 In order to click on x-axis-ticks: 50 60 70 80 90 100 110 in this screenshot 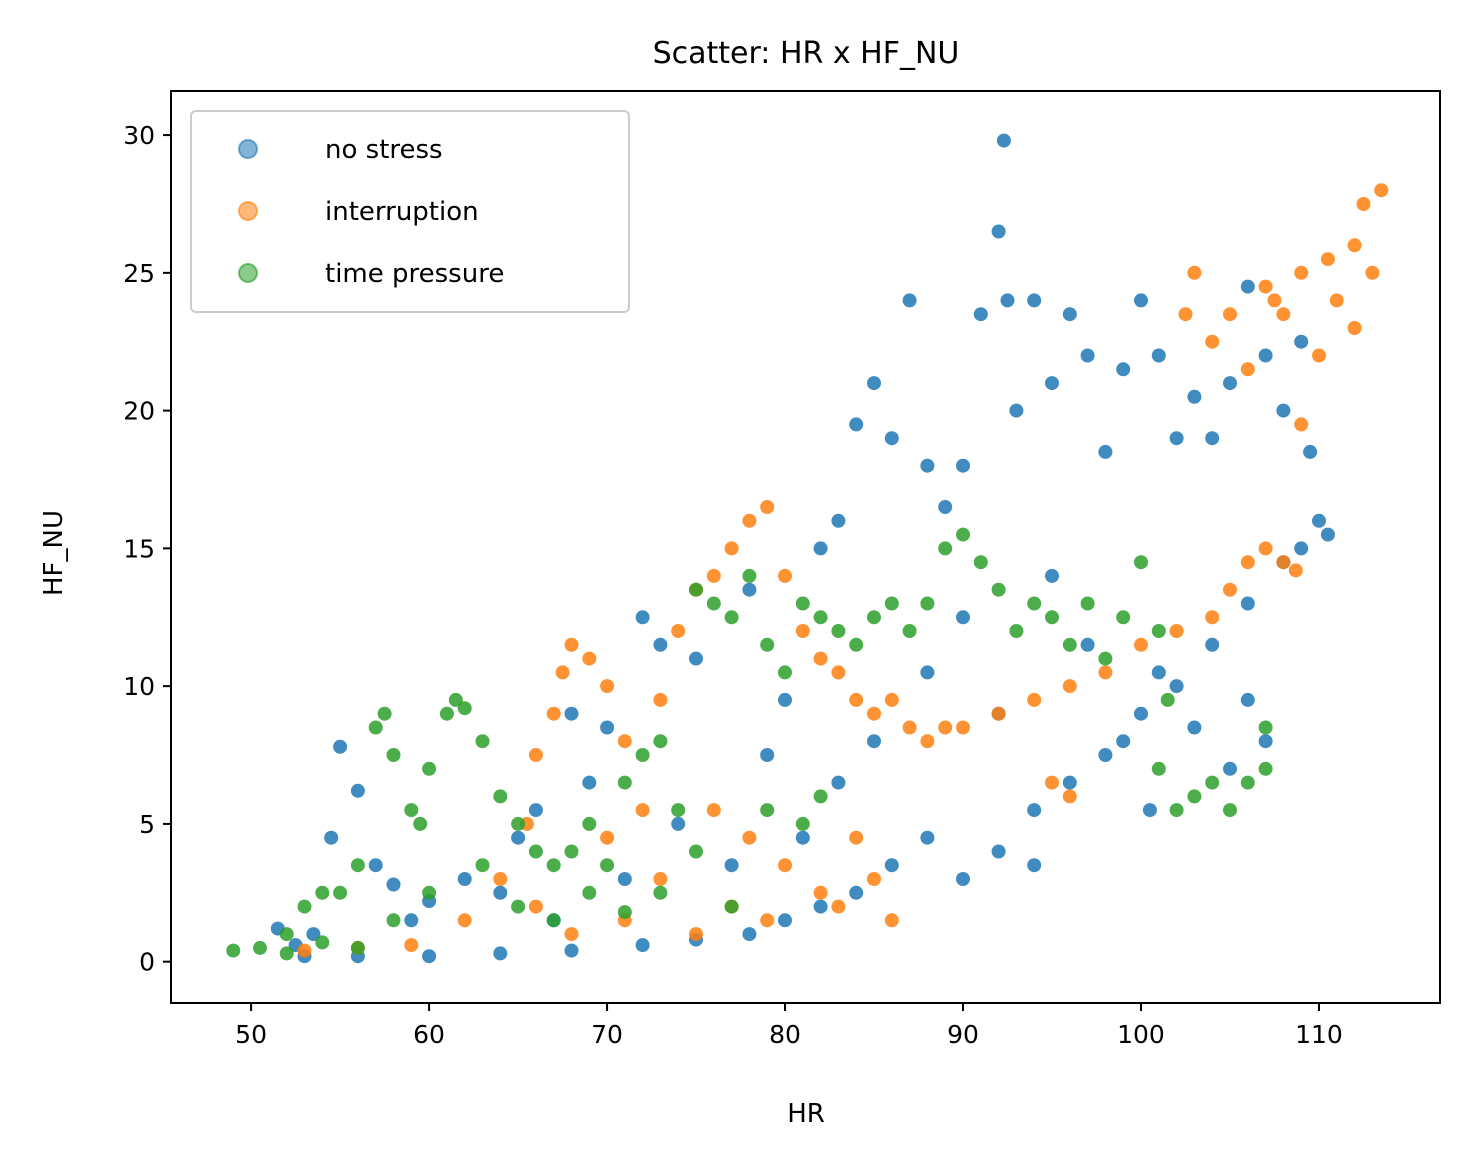, I will do `click(789, 1026)`.